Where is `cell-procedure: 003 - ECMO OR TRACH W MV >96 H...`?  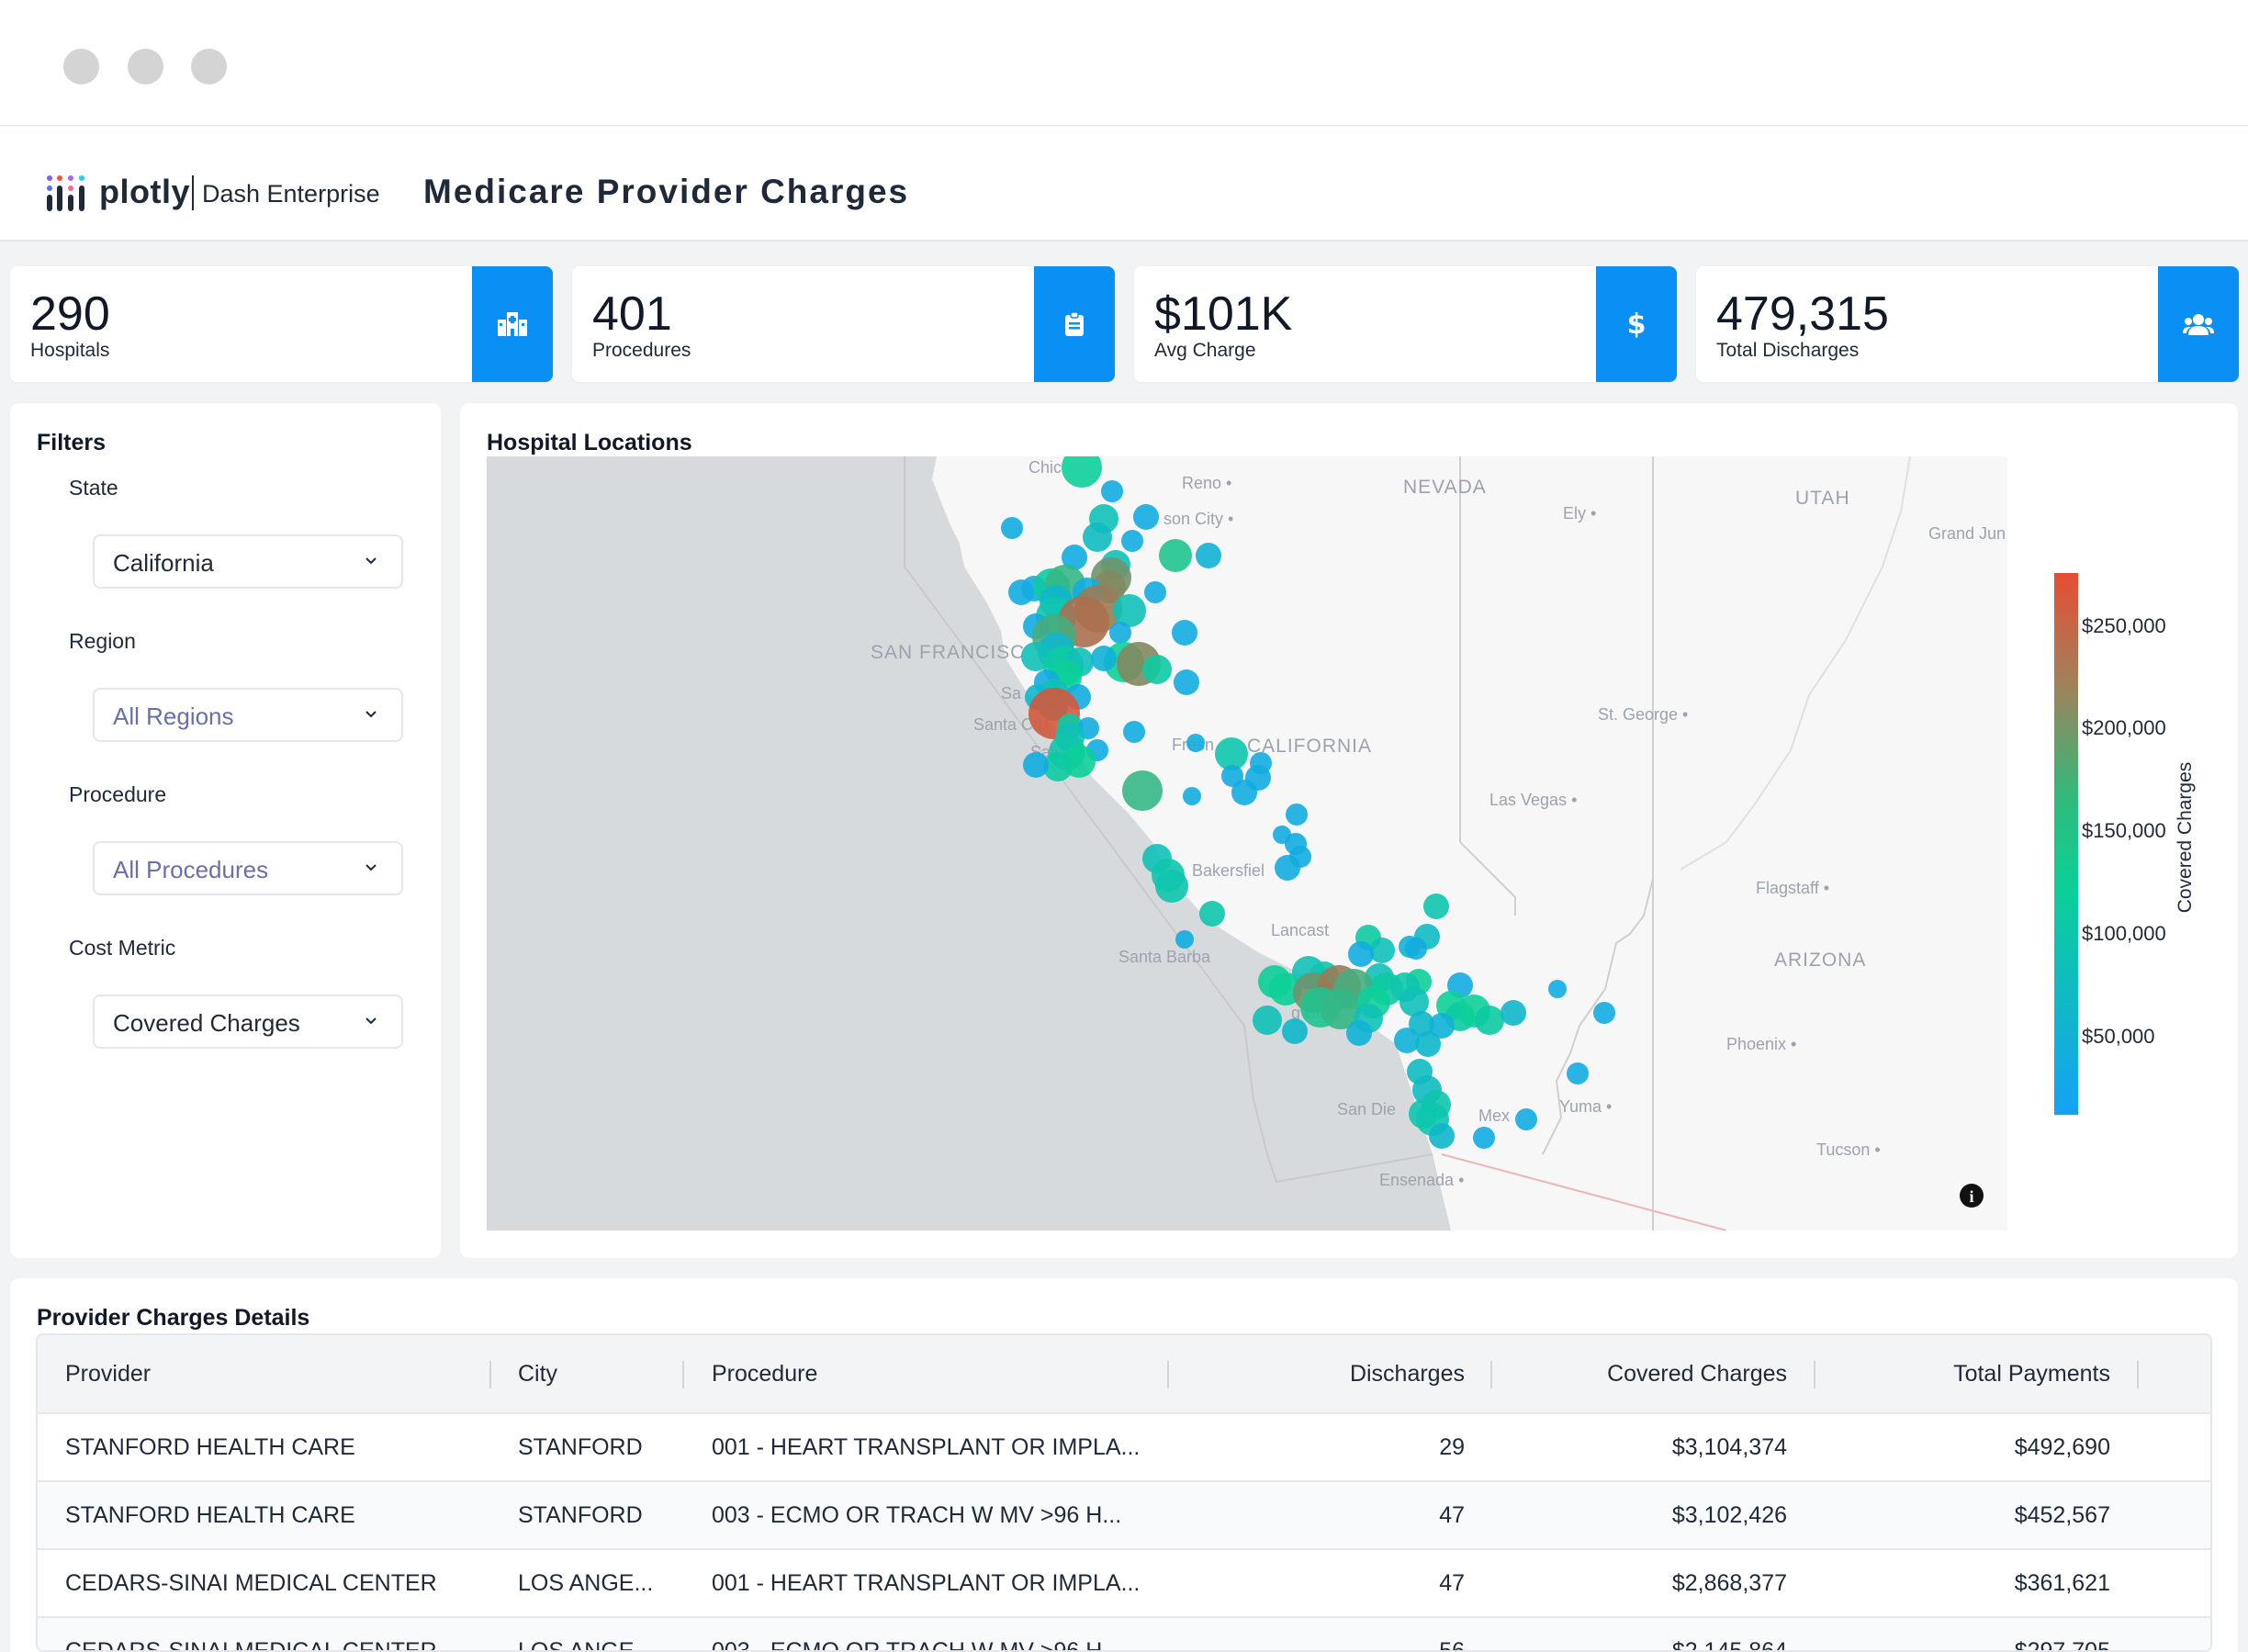 cell-procedure: 003 - ECMO OR TRACH W MV >96 H... is located at coordinates (917, 1645).